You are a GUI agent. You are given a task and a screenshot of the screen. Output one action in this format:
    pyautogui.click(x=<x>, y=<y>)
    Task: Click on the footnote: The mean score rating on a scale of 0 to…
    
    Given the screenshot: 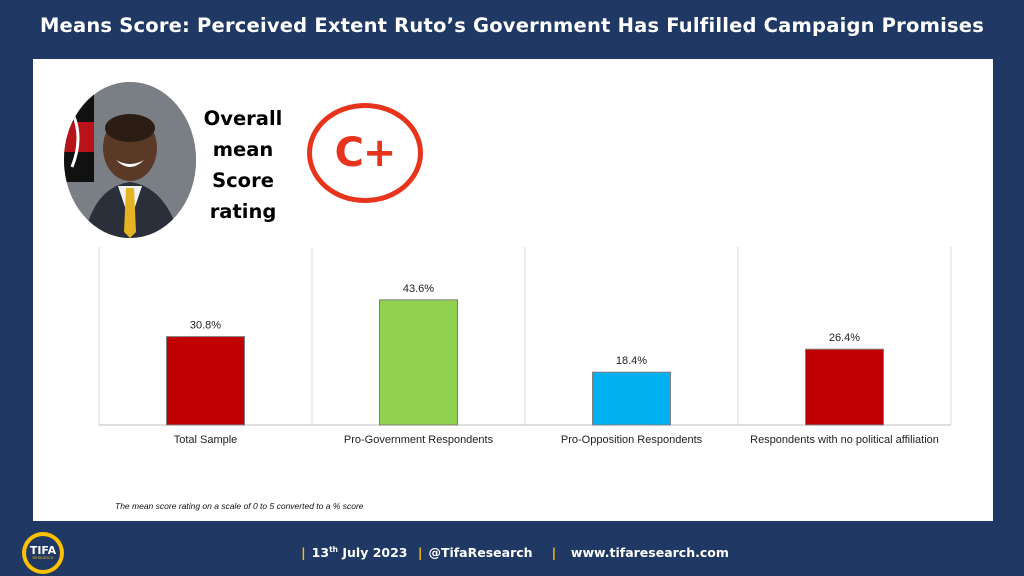 What is the action you would take?
    pyautogui.click(x=239, y=506)
    